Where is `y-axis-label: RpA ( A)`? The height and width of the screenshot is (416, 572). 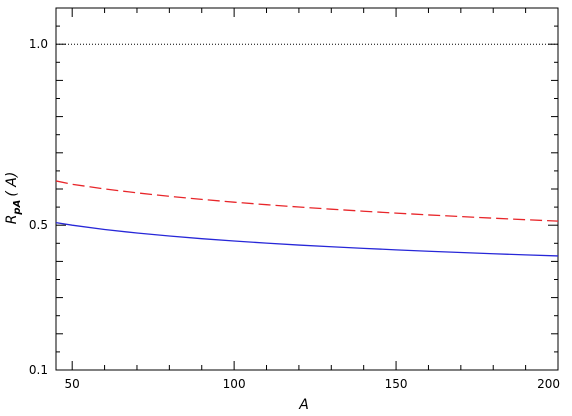
y-axis-label: RpA ( A) is located at coordinates (13, 198).